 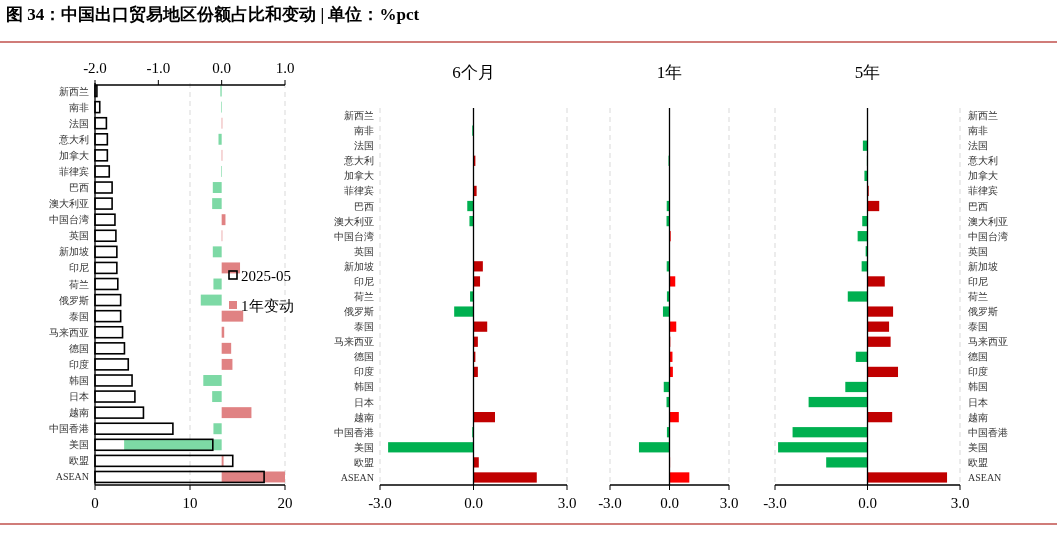 What do you see at coordinates (266, 276) in the screenshot?
I see `legend-label: 2025-05` at bounding box center [266, 276].